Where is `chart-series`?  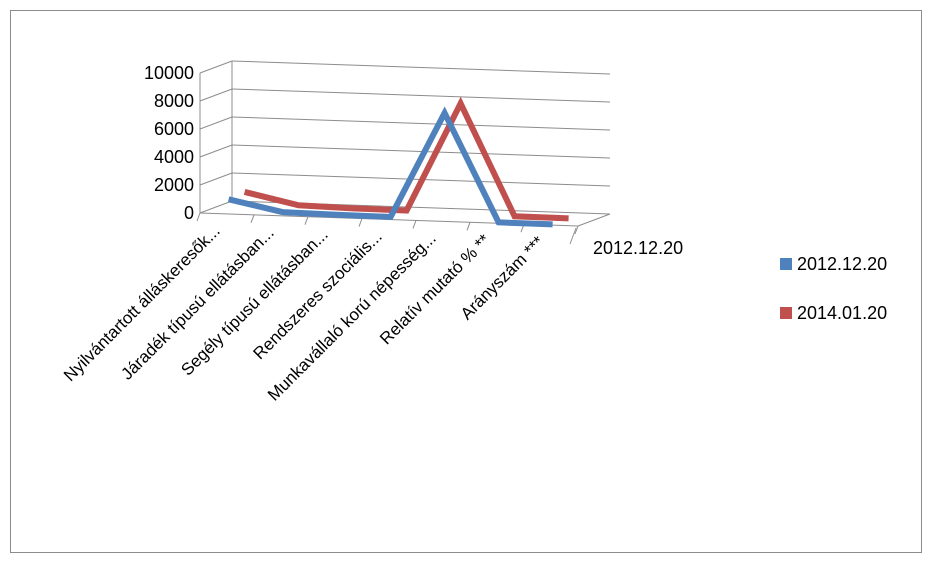
chart-series is located at coordinates (398, 162).